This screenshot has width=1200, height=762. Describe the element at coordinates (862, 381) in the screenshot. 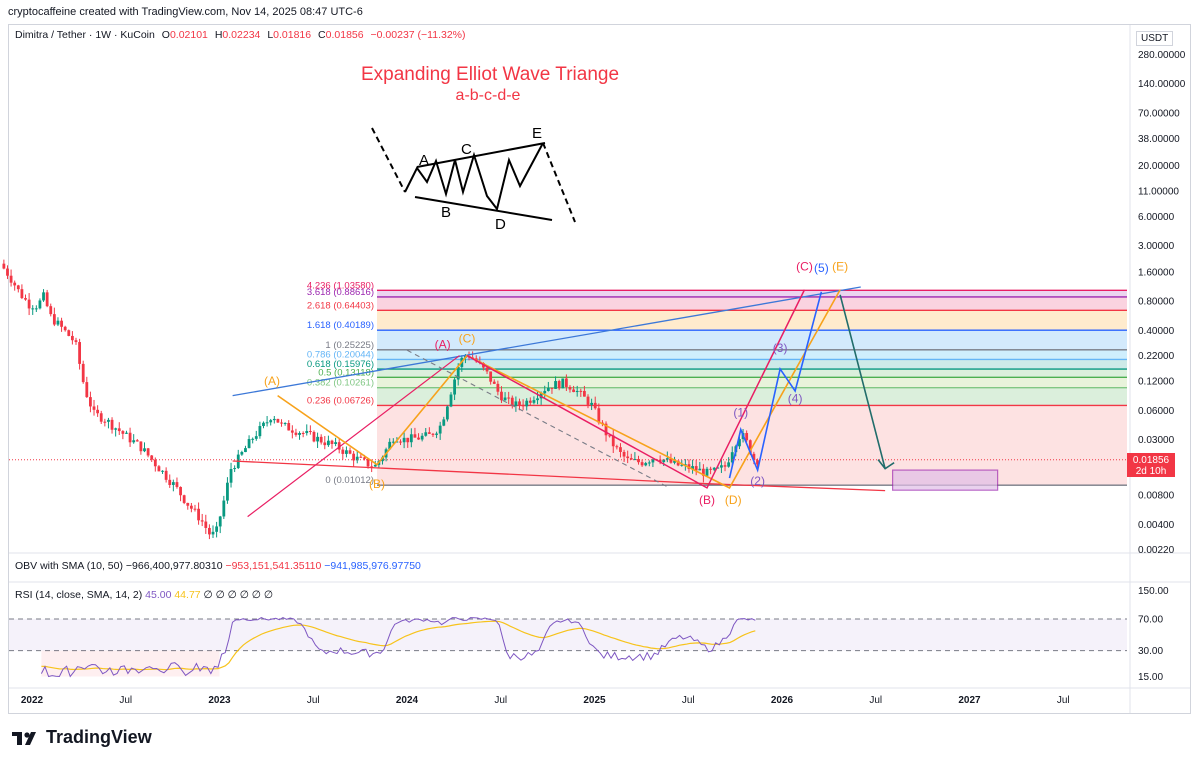

I see `projection-arrow-line` at that location.